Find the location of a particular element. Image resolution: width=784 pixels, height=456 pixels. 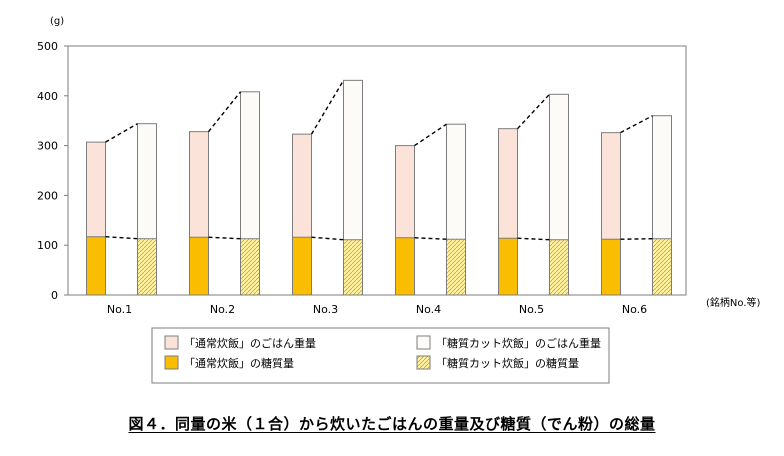

figure-caption-text: 図４．同量の米（１合）から炊いたごはんの重量及び糖質（でん粉）の総量 is located at coordinates (392, 424).